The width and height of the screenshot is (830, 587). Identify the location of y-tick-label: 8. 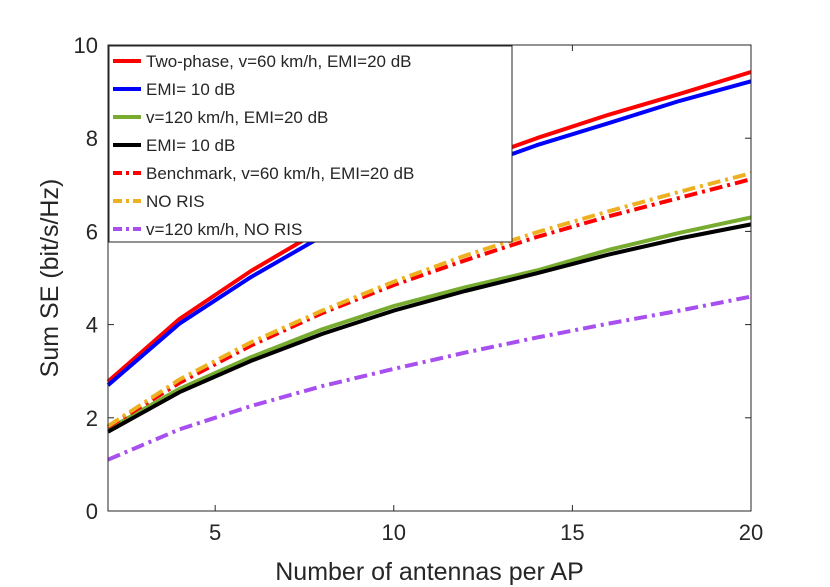
(92, 138).